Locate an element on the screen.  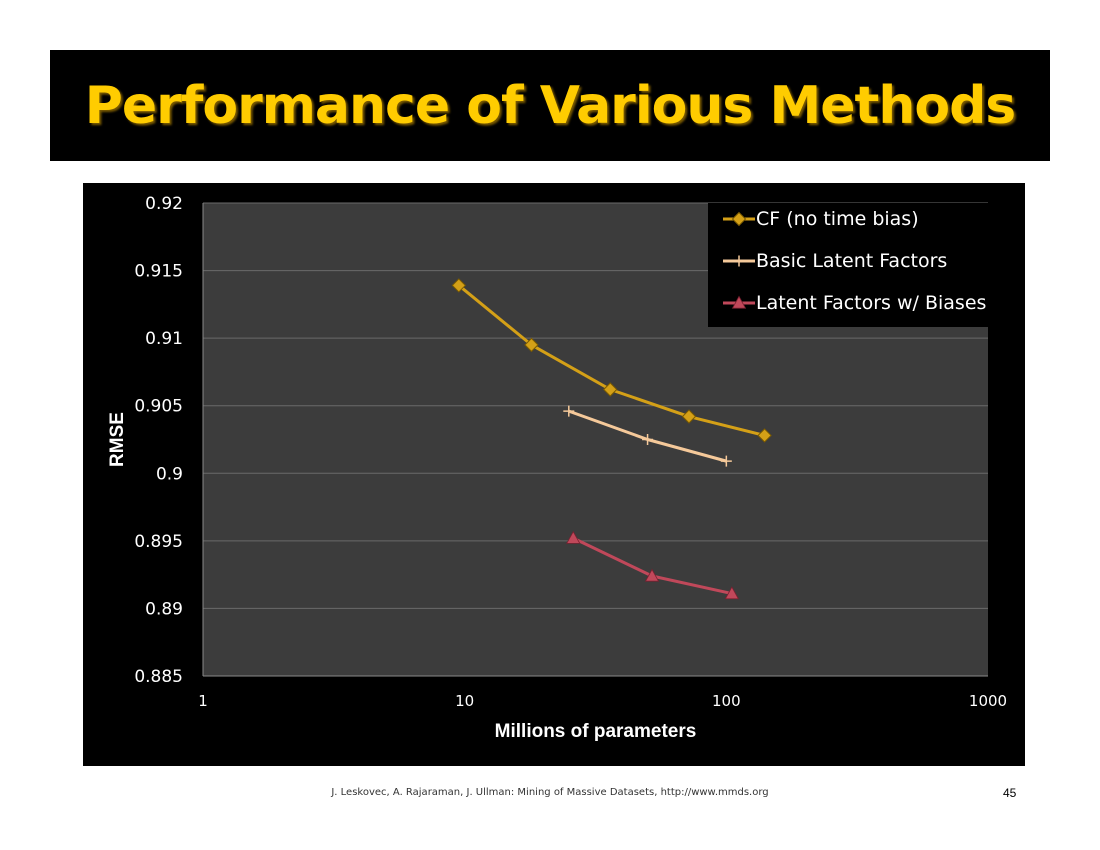
x-tick-label: 100 is located at coordinates (726, 701).